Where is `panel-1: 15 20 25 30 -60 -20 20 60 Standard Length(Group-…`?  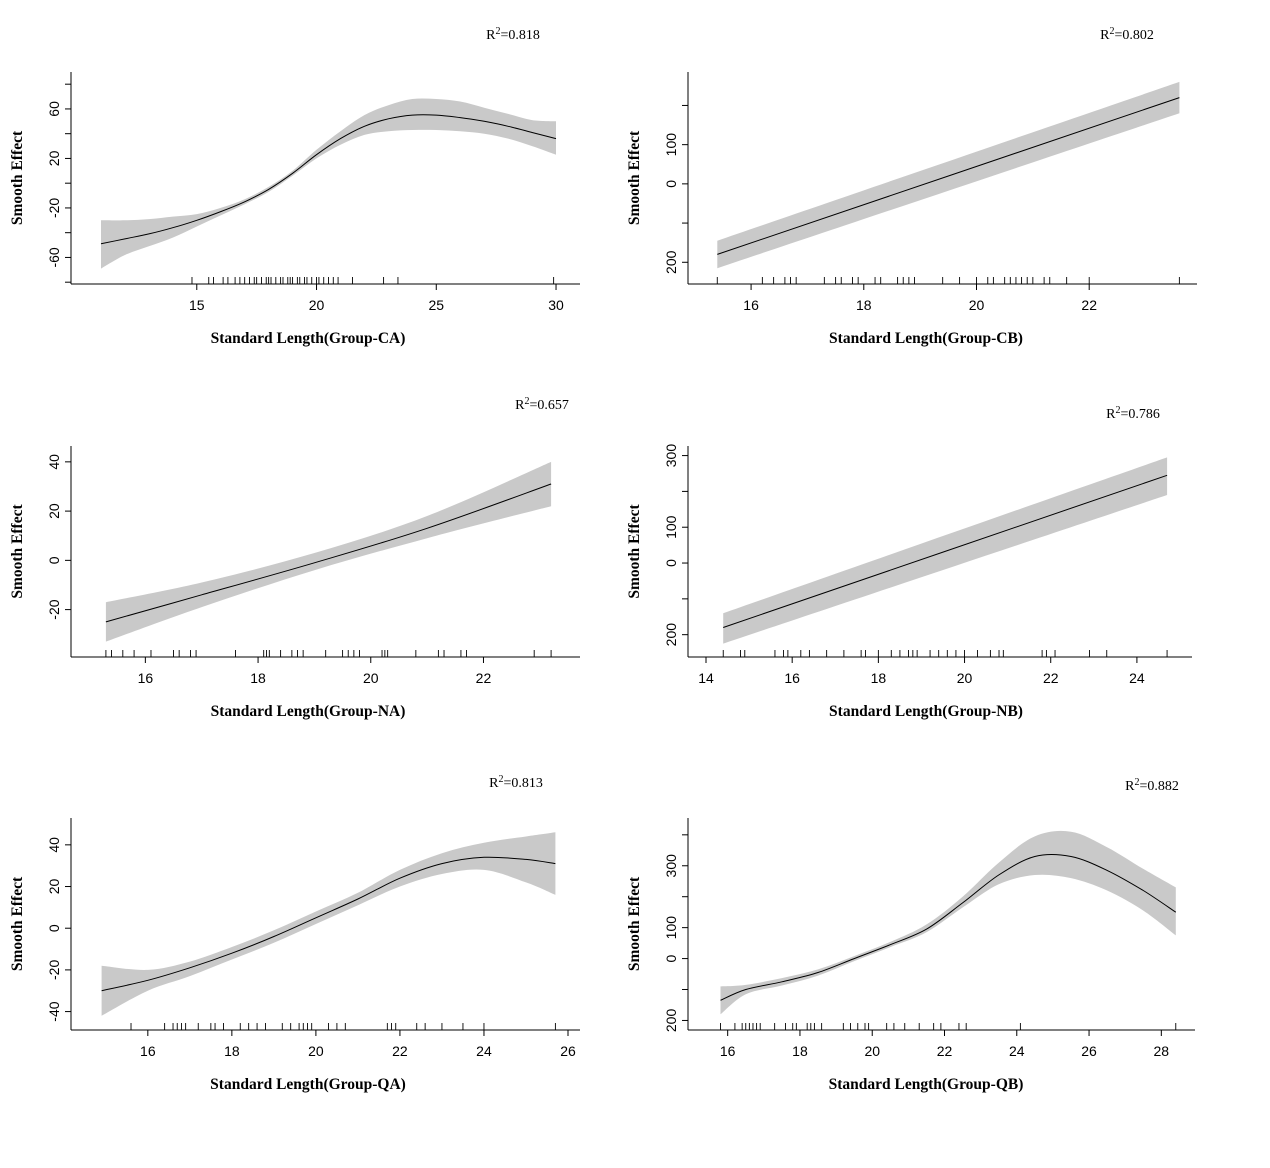
panel-1: 15 20 25 30 -60 -20 20 60 Standard Length(Group-… is located at coordinates (294, 186).